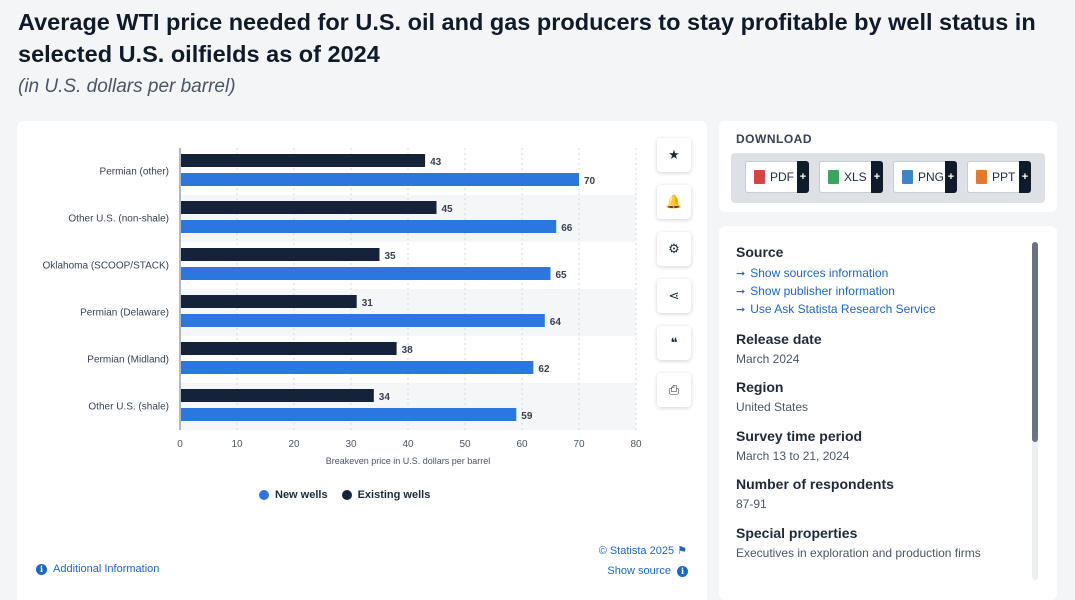  Describe the element at coordinates (118, 219) in the screenshot. I see `category-label: Other U.S. (non-shale)` at that location.